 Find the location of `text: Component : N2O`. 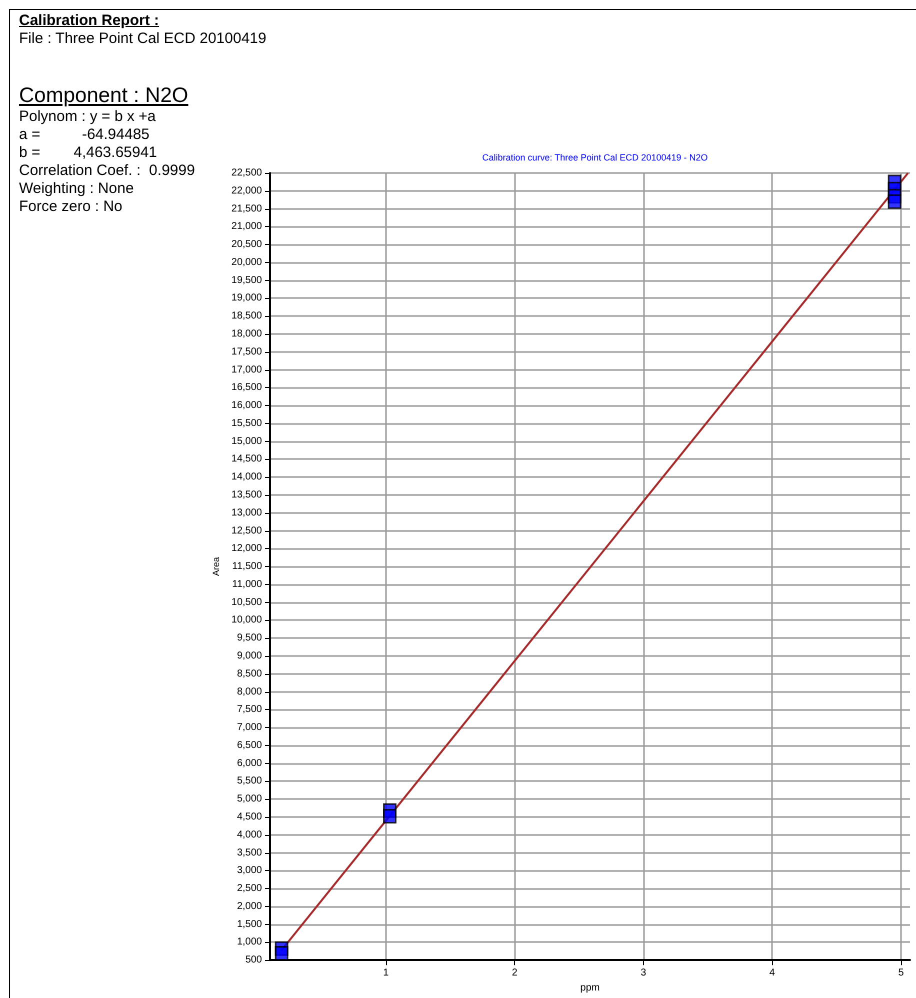

text: Component : N2O is located at coordinates (104, 96).